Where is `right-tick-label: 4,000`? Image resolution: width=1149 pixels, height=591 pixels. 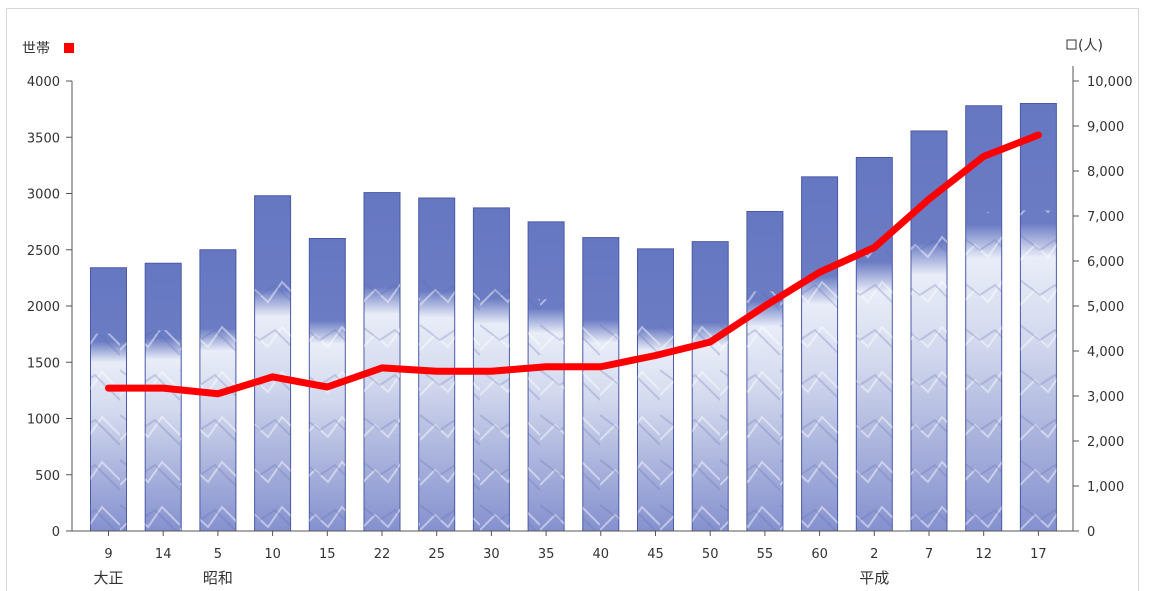
right-tick-label: 4,000 is located at coordinates (1105, 352).